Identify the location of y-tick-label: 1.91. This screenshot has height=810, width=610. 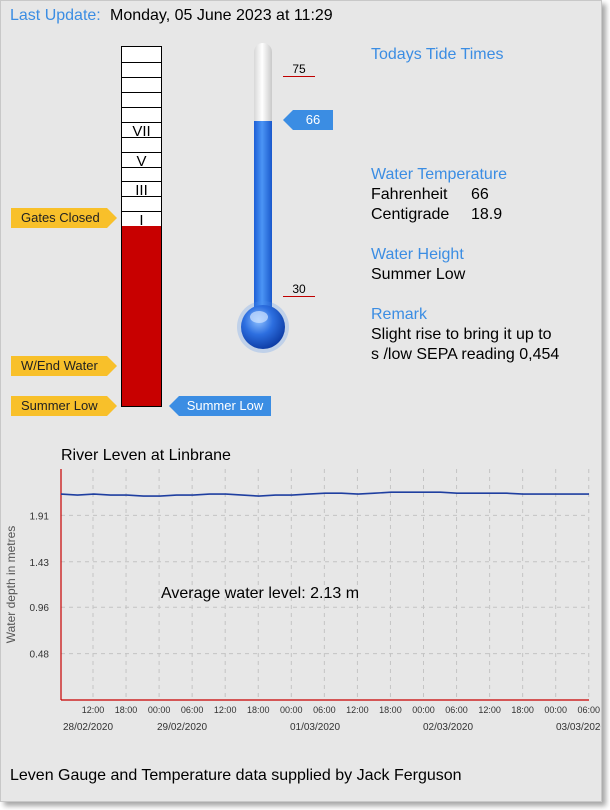
(40, 516).